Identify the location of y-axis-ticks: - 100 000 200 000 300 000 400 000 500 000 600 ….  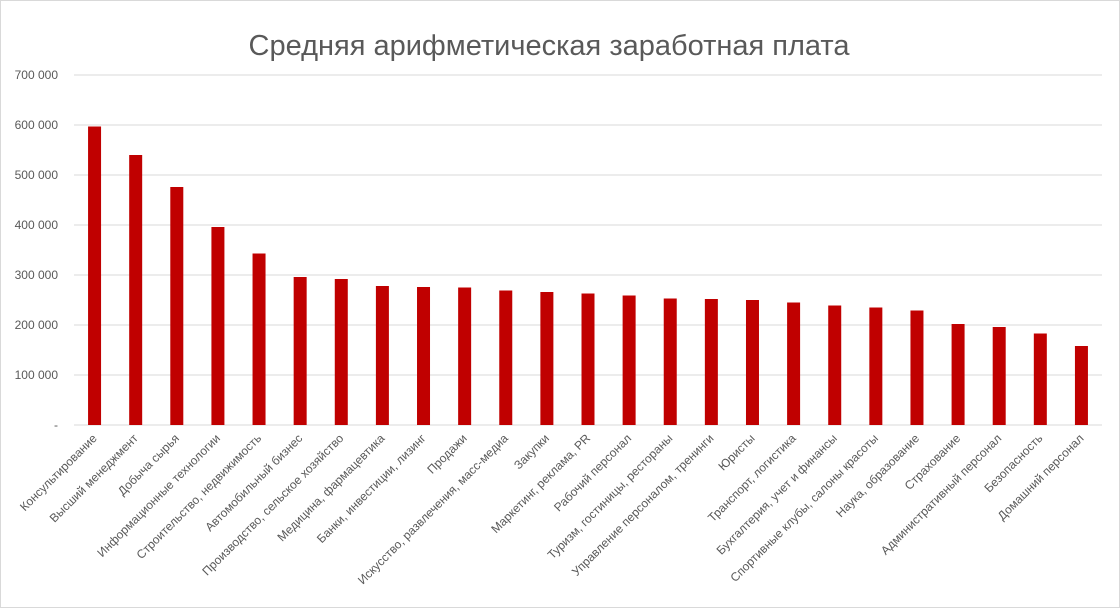
(37, 250).